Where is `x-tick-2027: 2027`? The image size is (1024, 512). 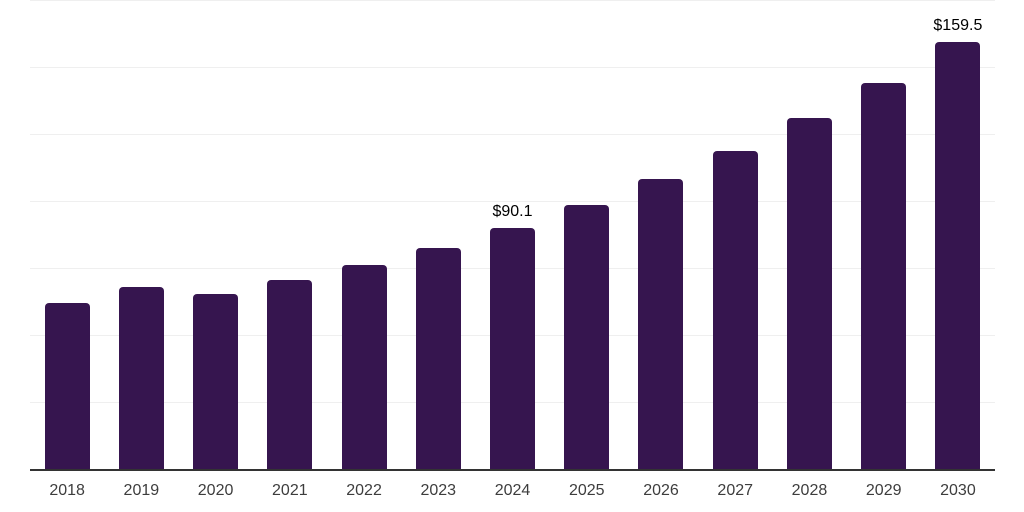 x-tick-2027: 2027 is located at coordinates (735, 490).